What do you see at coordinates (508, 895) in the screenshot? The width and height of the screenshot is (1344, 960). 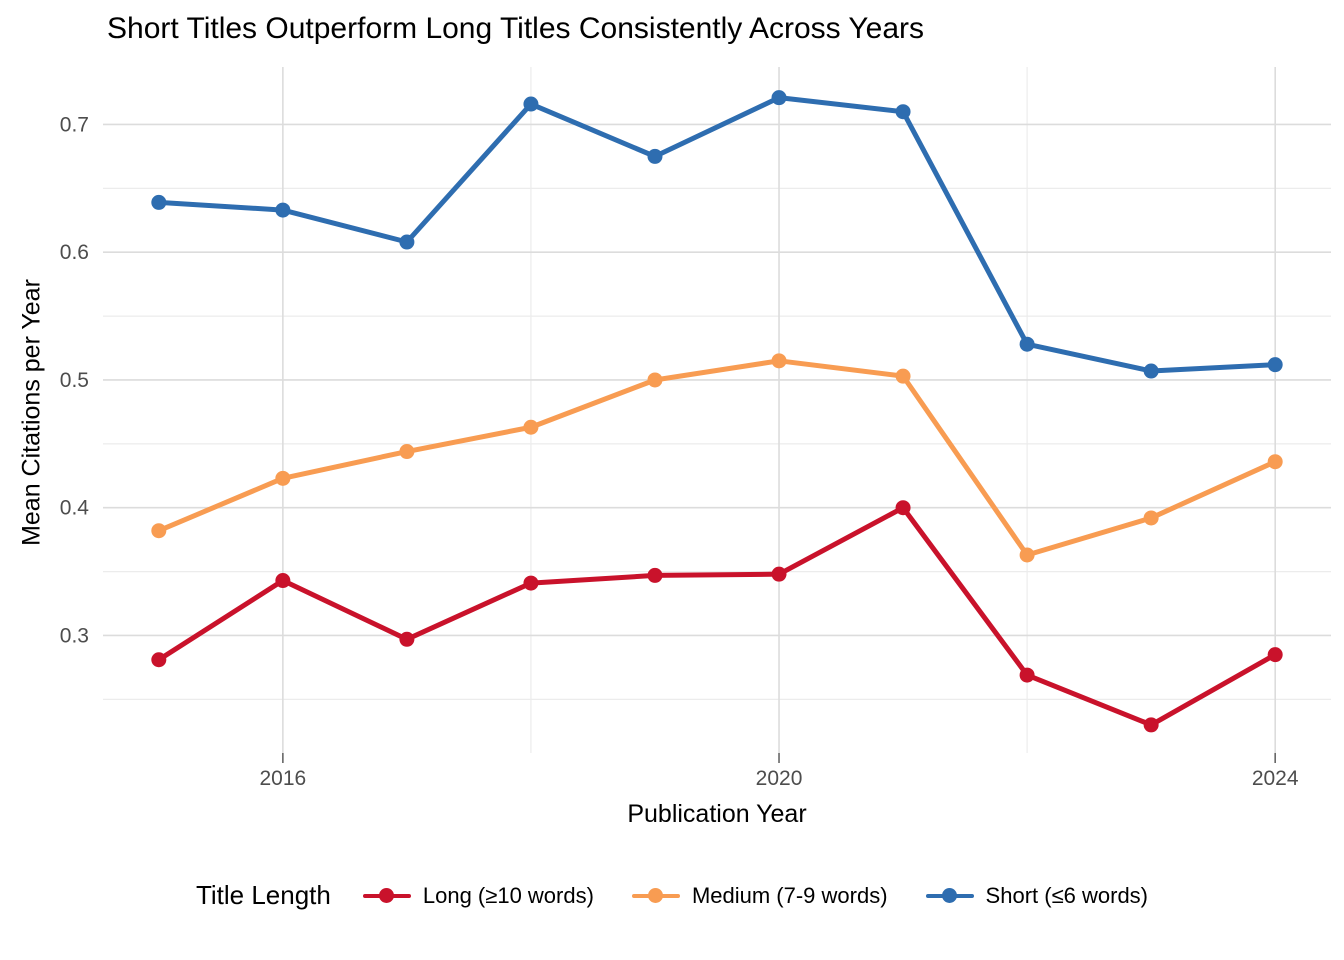 I see `legend-item-label: Long (≥10 words)` at bounding box center [508, 895].